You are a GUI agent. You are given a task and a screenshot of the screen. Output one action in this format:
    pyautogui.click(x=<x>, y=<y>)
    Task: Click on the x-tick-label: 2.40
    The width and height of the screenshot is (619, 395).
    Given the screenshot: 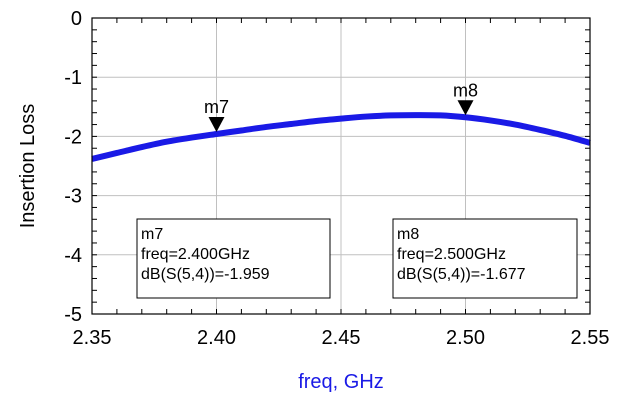 What is the action you would take?
    pyautogui.click(x=216, y=338)
    